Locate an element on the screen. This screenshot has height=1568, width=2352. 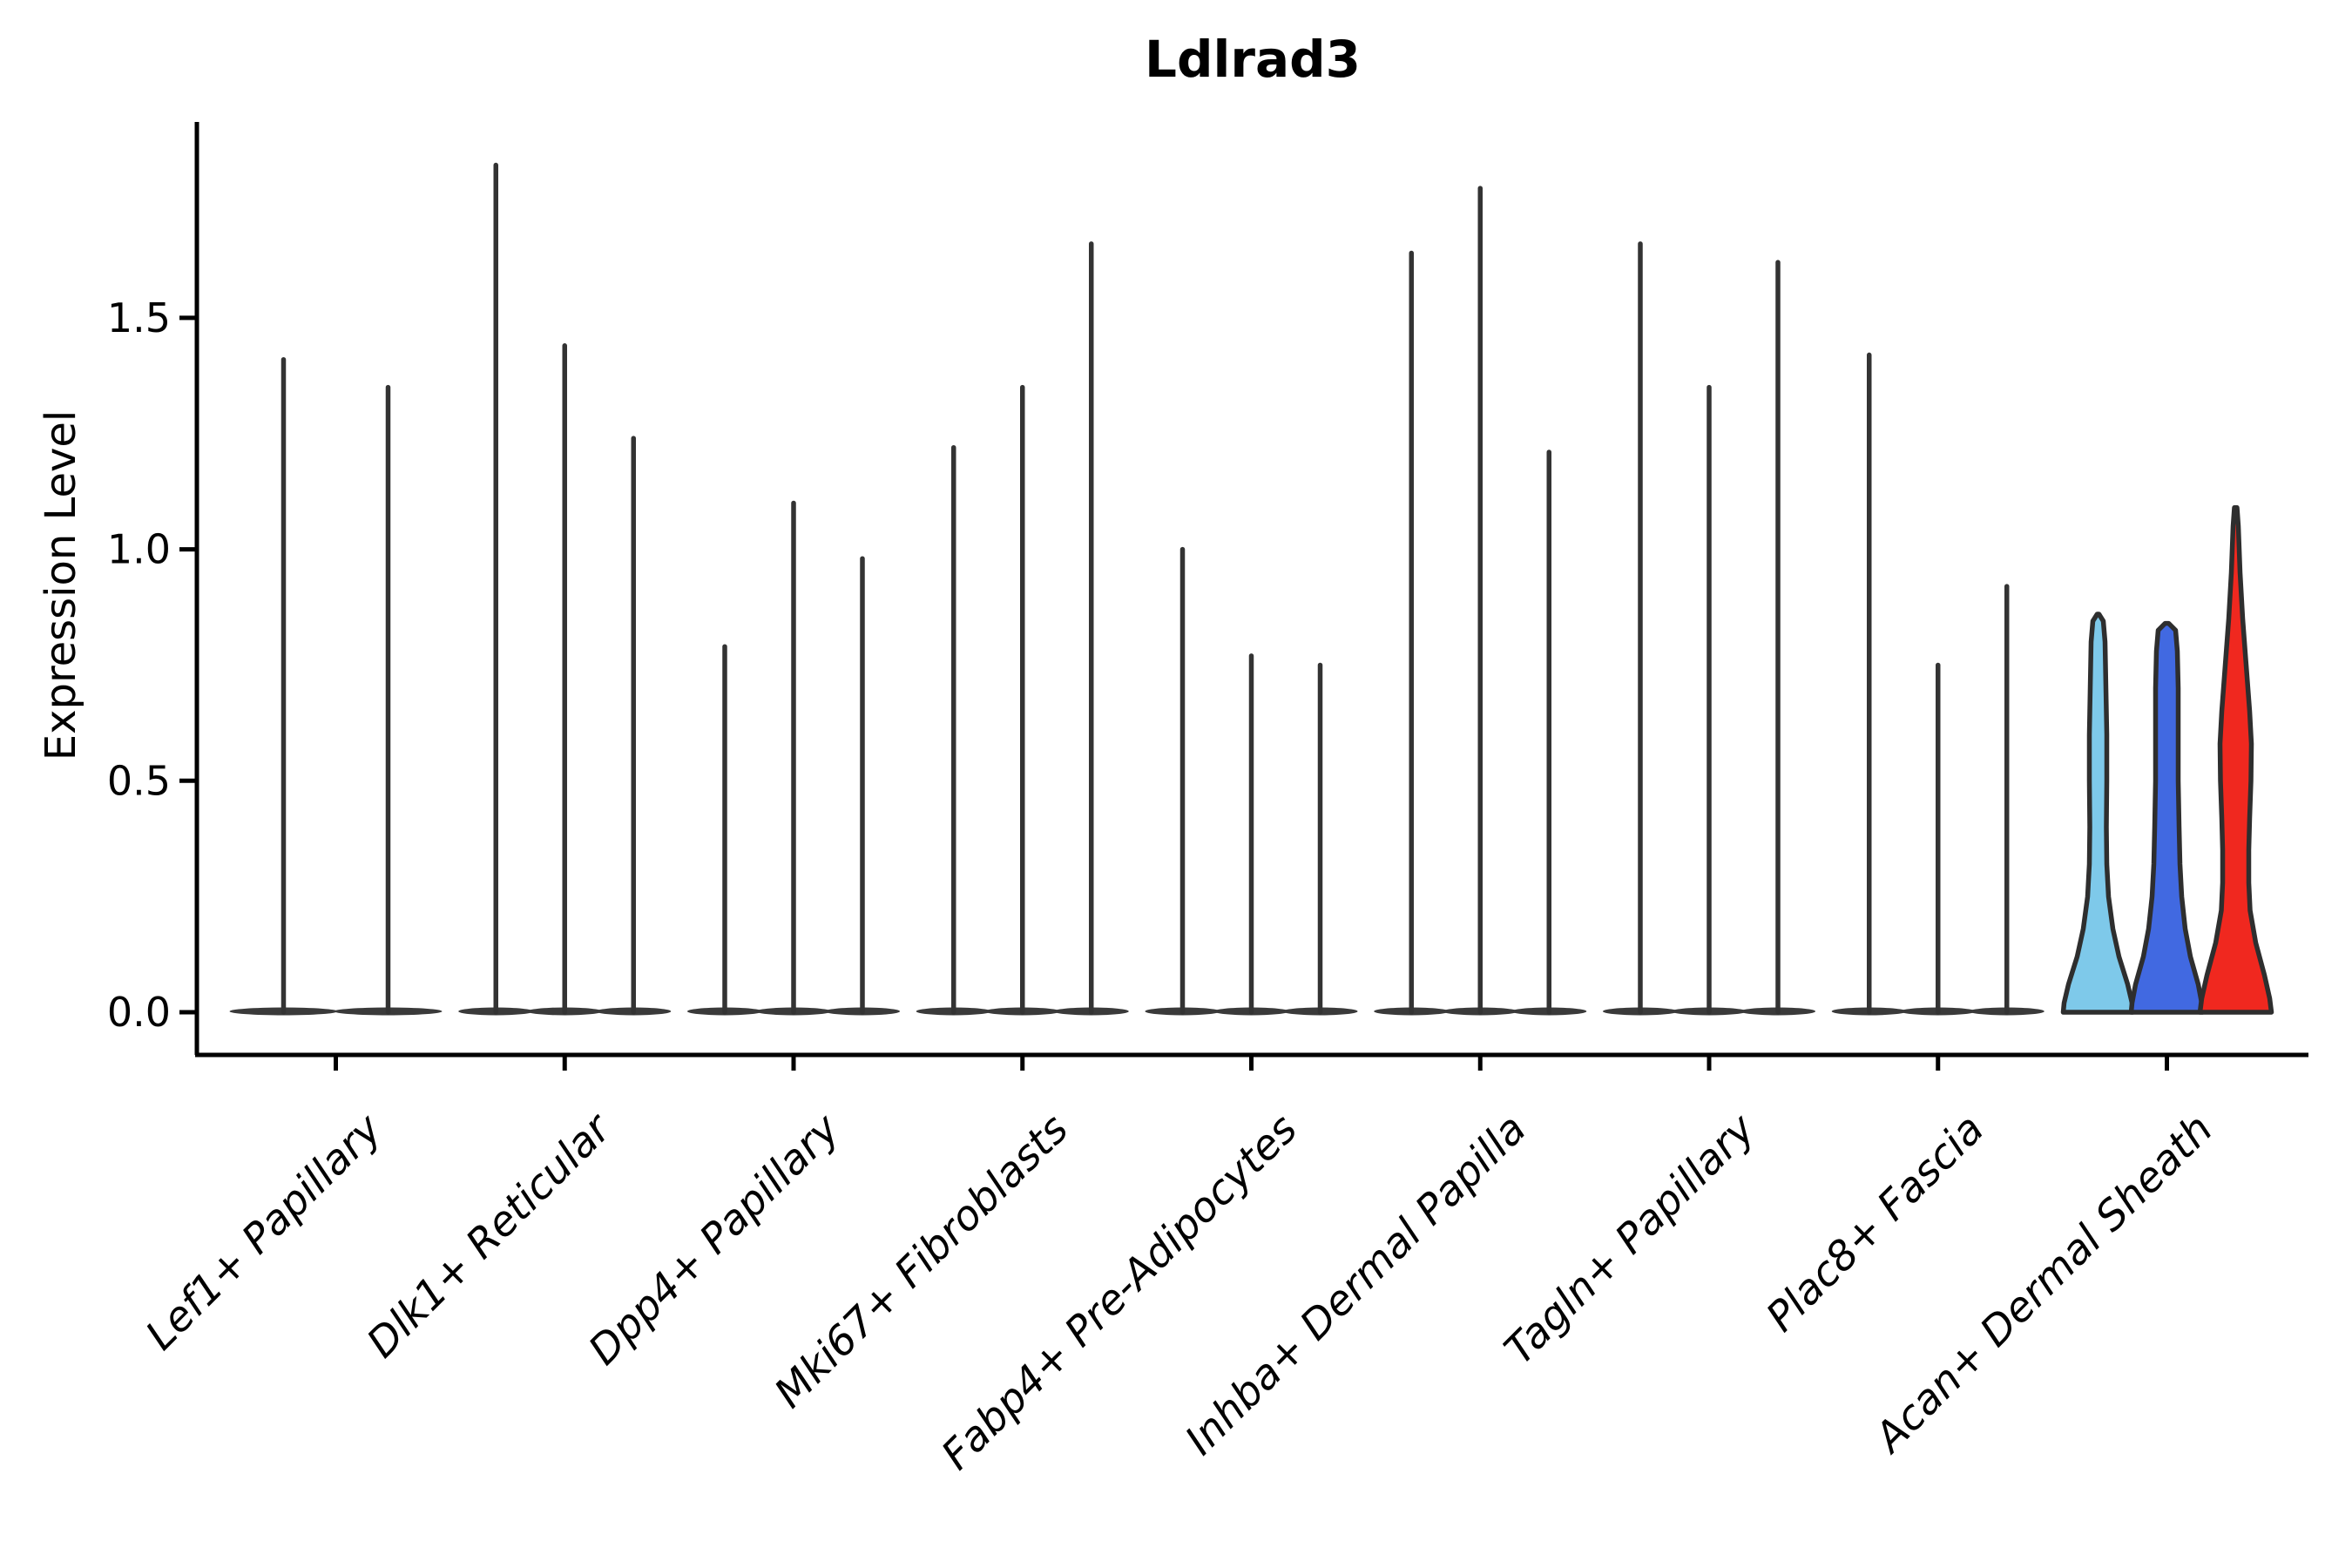
chart-title: Ldlrad3 is located at coordinates (1253, 59).